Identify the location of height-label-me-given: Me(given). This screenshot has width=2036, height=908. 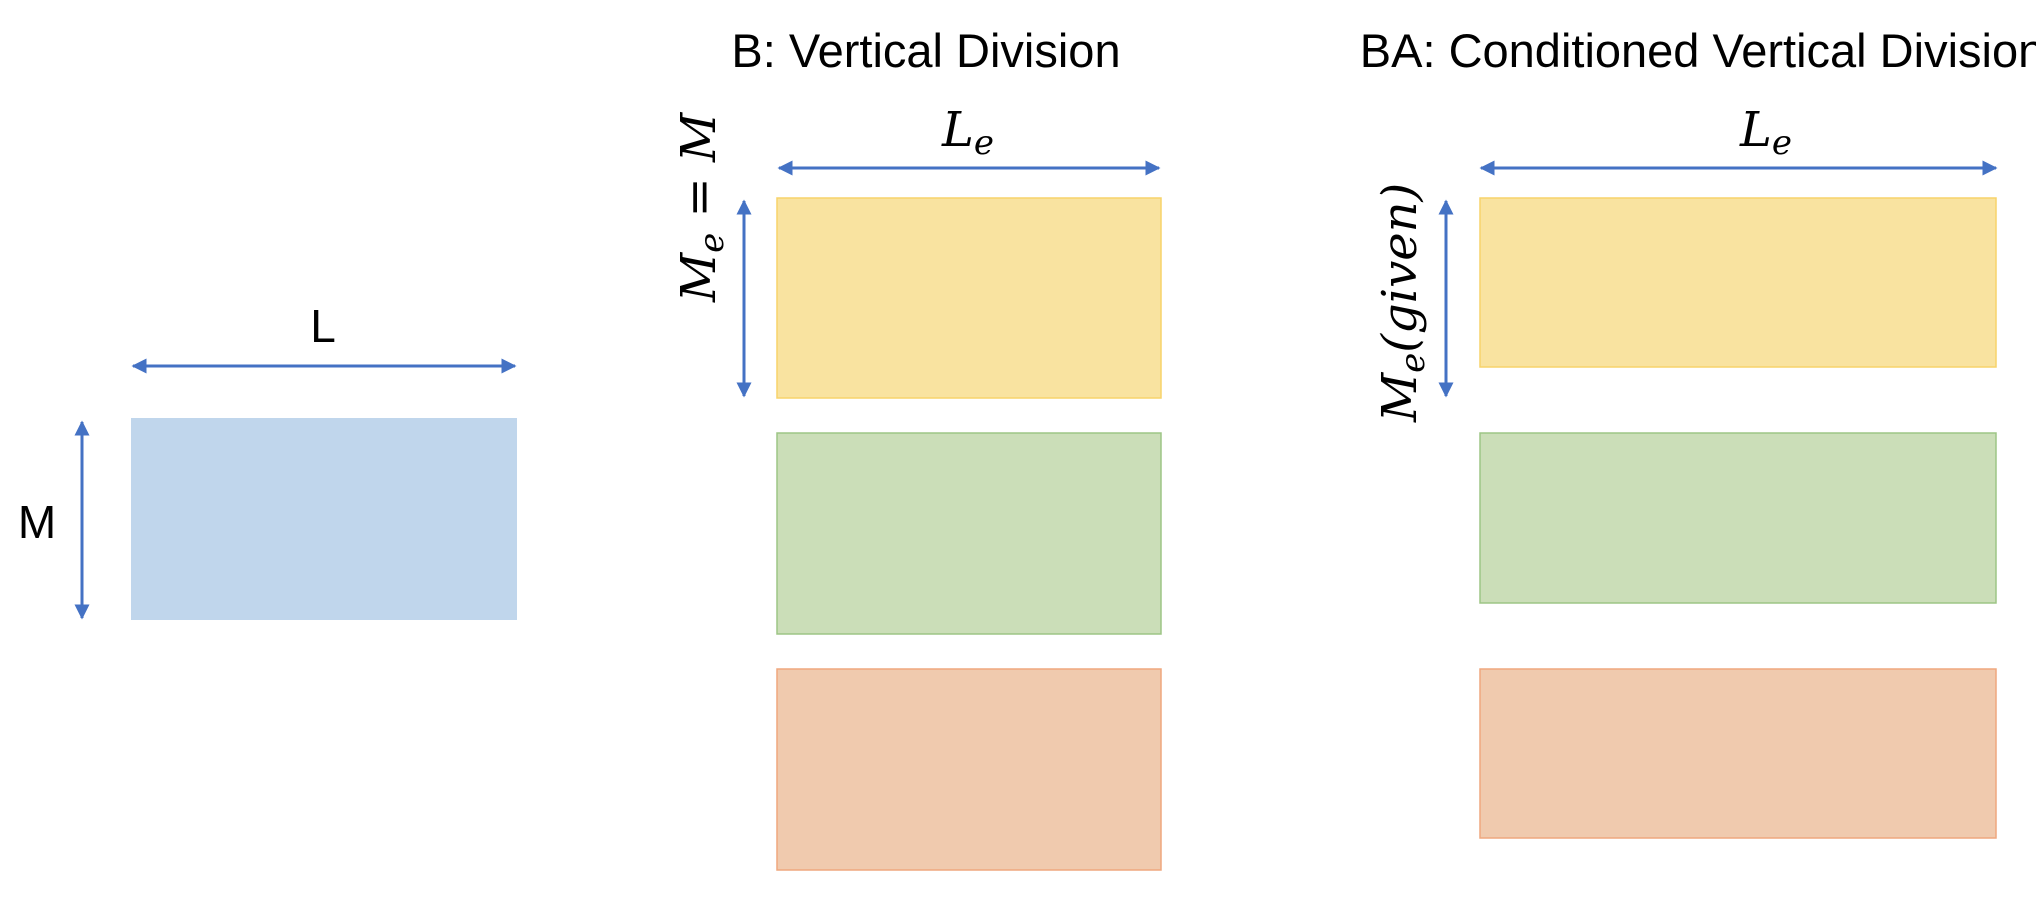
(1402, 303).